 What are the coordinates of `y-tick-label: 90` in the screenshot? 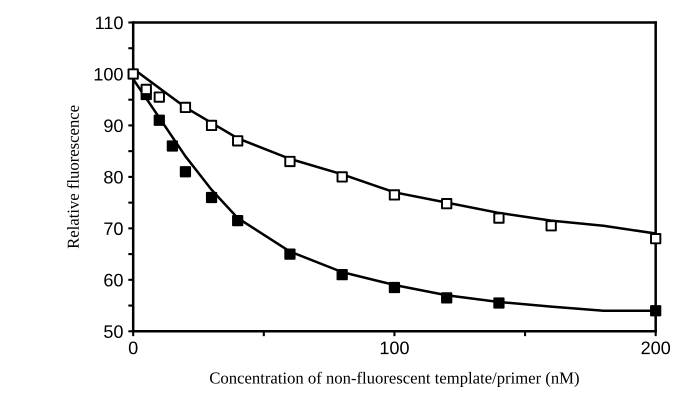 It's located at (113, 125).